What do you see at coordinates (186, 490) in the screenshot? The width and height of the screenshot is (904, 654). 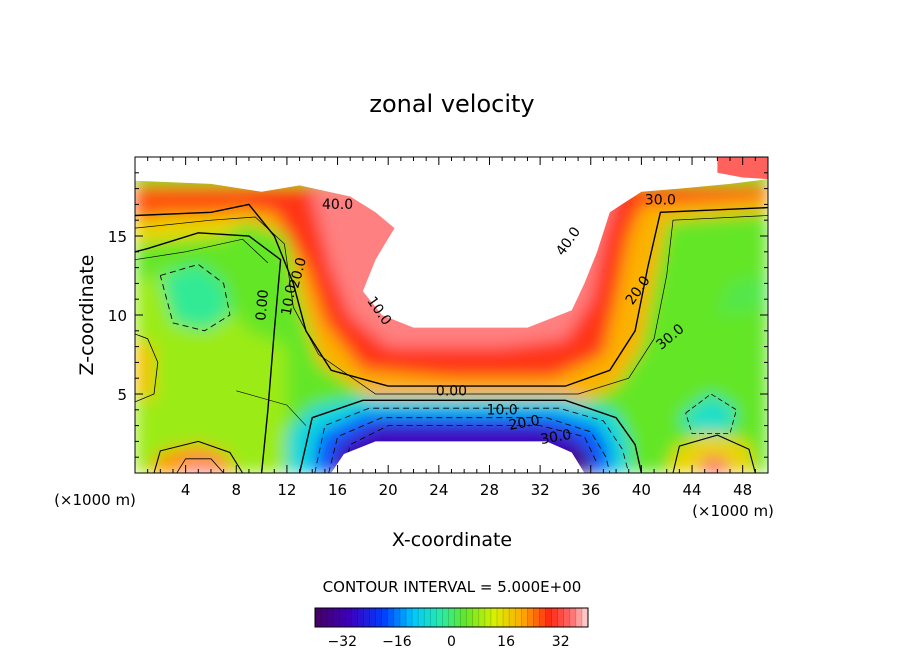 I see `x-tick-label: 4` at bounding box center [186, 490].